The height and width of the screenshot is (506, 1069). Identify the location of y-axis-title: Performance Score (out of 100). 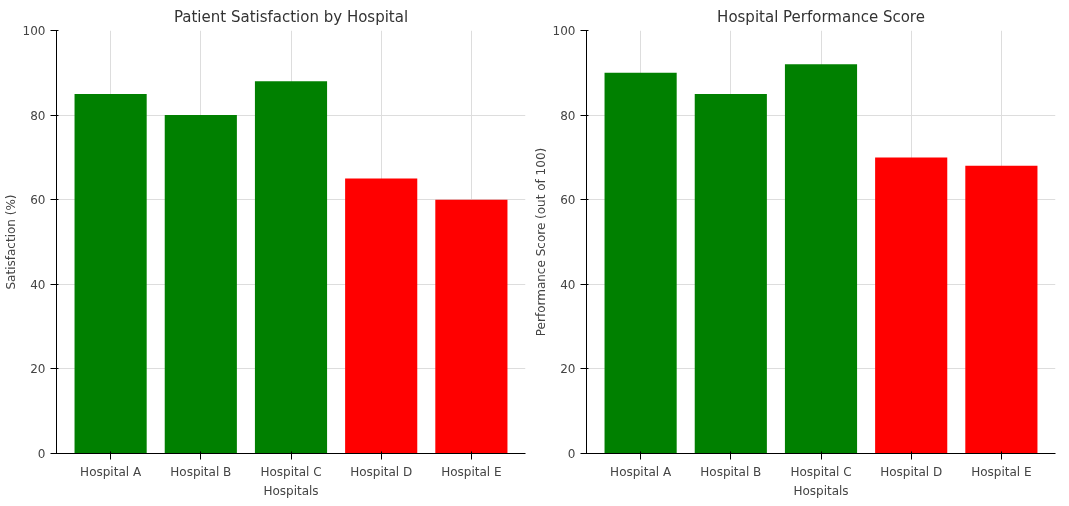
(540, 242).